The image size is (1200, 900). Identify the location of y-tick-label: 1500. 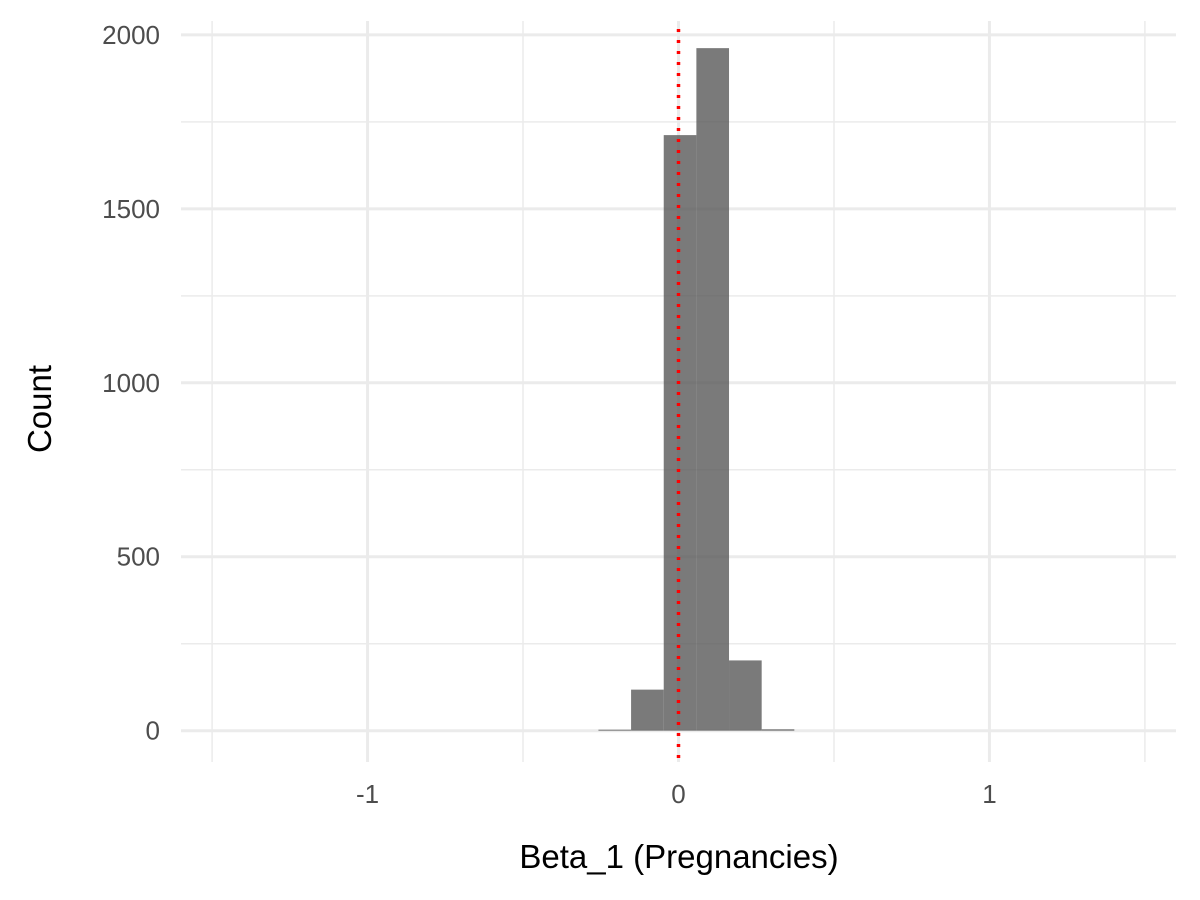
(131, 209).